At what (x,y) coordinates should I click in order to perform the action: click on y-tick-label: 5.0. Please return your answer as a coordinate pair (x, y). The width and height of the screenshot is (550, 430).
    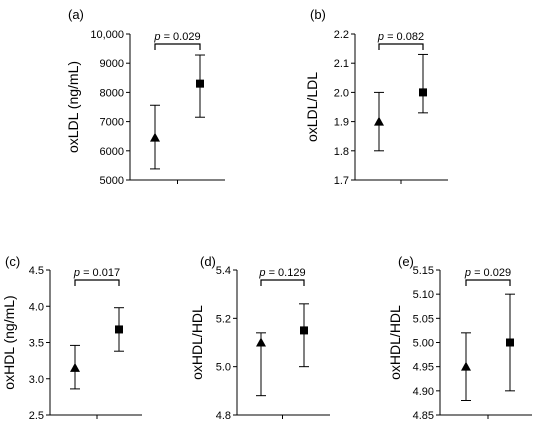
    Looking at the image, I should click on (223, 368).